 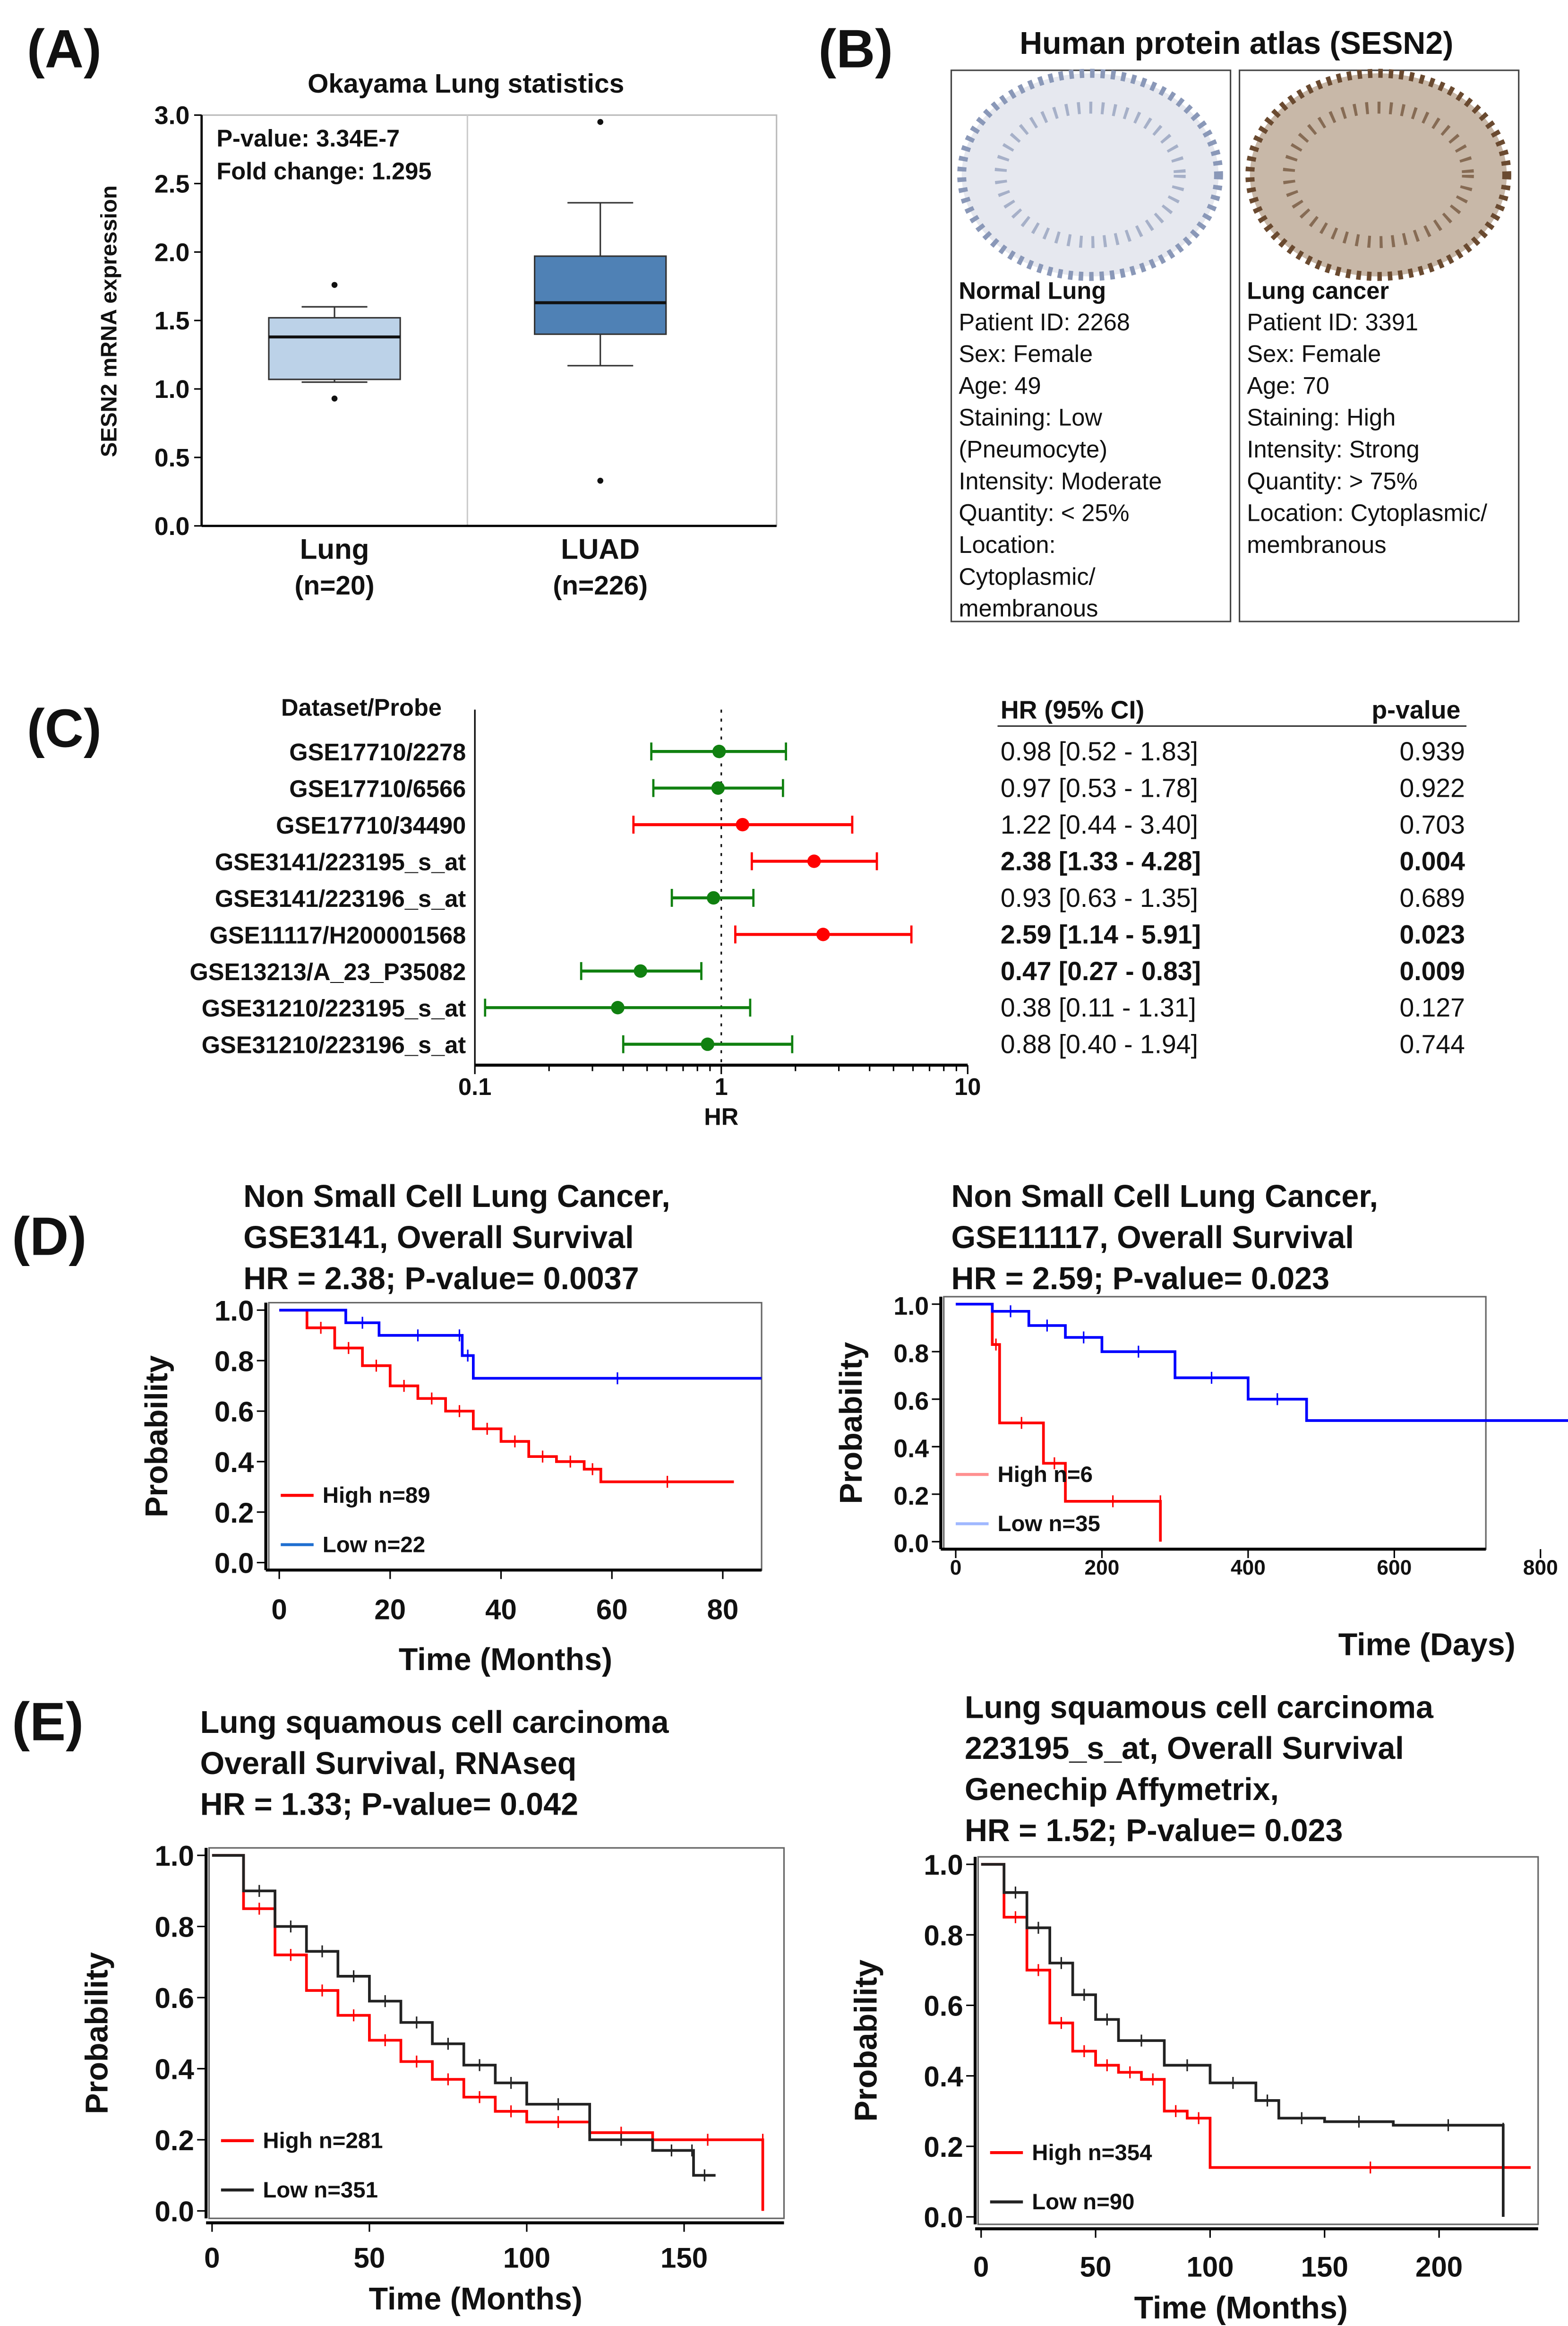 I want to click on hr-ci-value: 0.47 [0.27 - 0.83], so click(x=1101, y=971).